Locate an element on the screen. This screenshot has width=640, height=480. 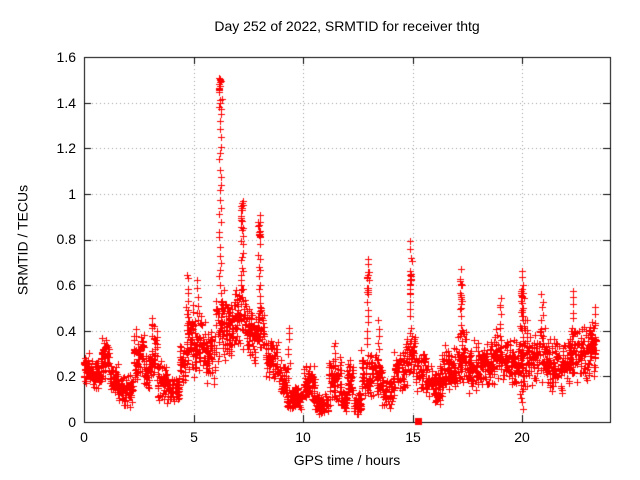
x-tick-label: 0 is located at coordinates (84, 437).